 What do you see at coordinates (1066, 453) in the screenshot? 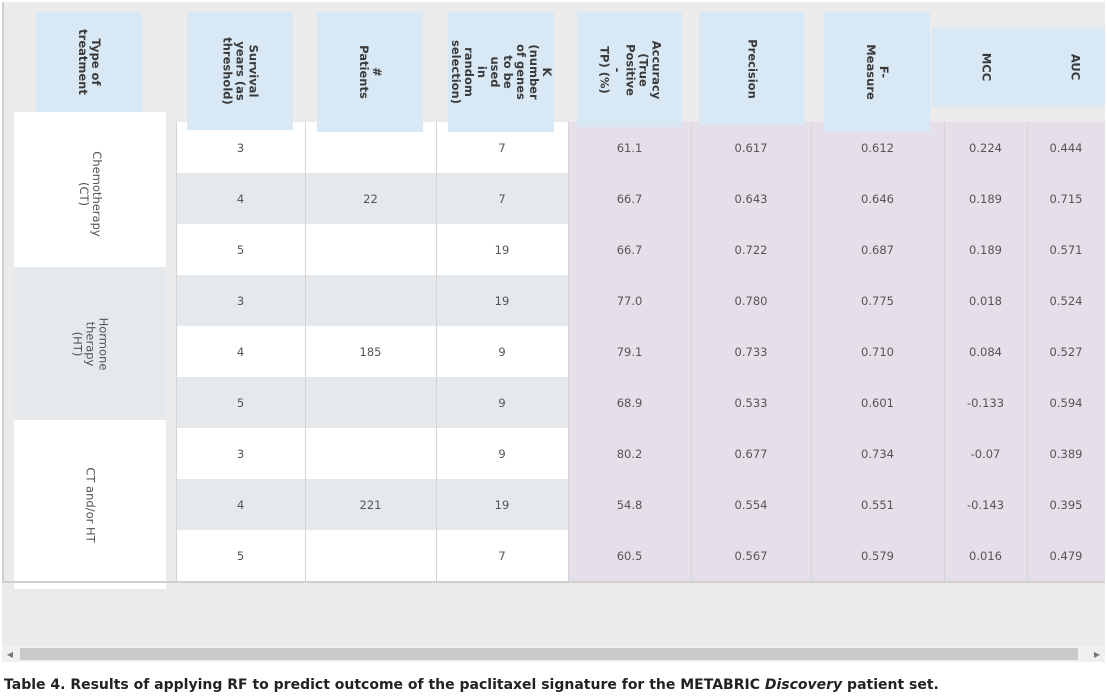
I see `table-cell-auc: 0.389` at bounding box center [1066, 453].